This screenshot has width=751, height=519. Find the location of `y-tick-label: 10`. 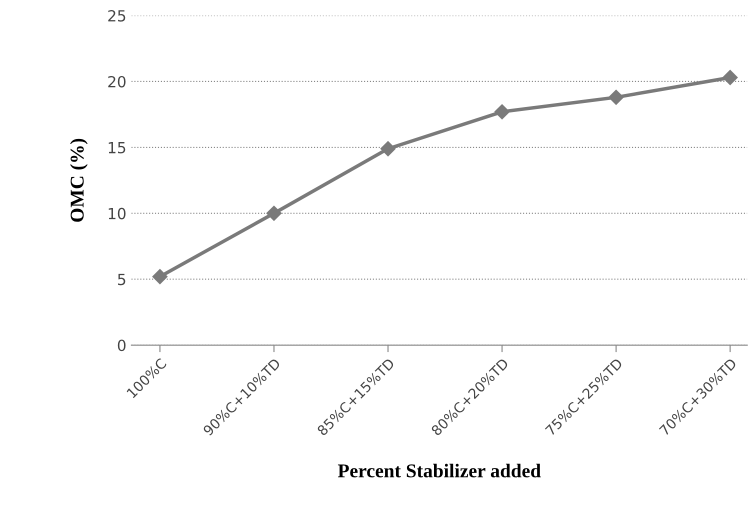

y-tick-label: 10 is located at coordinates (117, 214).